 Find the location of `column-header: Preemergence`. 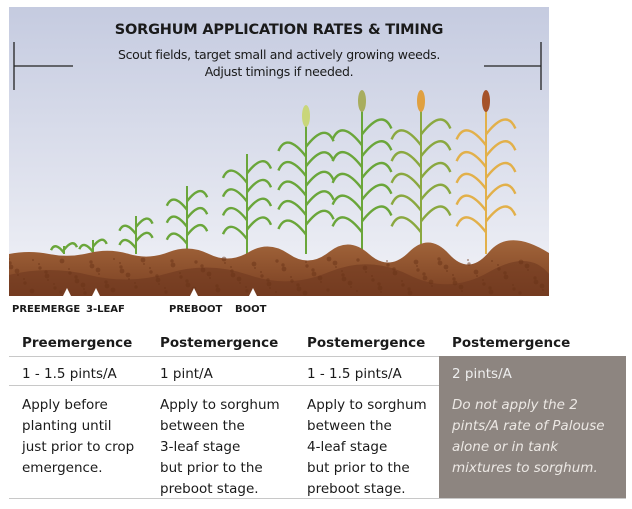

column-header: Preemergence is located at coordinates (77, 343).